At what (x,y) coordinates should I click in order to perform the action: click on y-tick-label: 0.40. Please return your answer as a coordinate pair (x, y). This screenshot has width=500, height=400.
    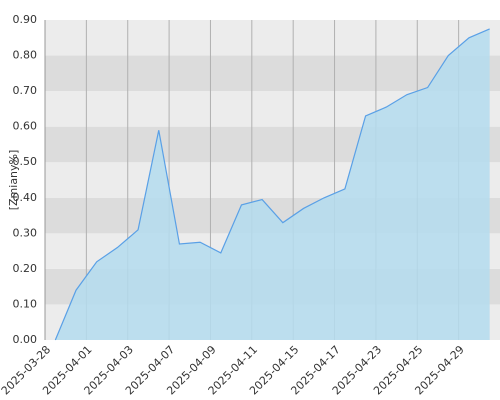
    Looking at the image, I should click on (25, 197).